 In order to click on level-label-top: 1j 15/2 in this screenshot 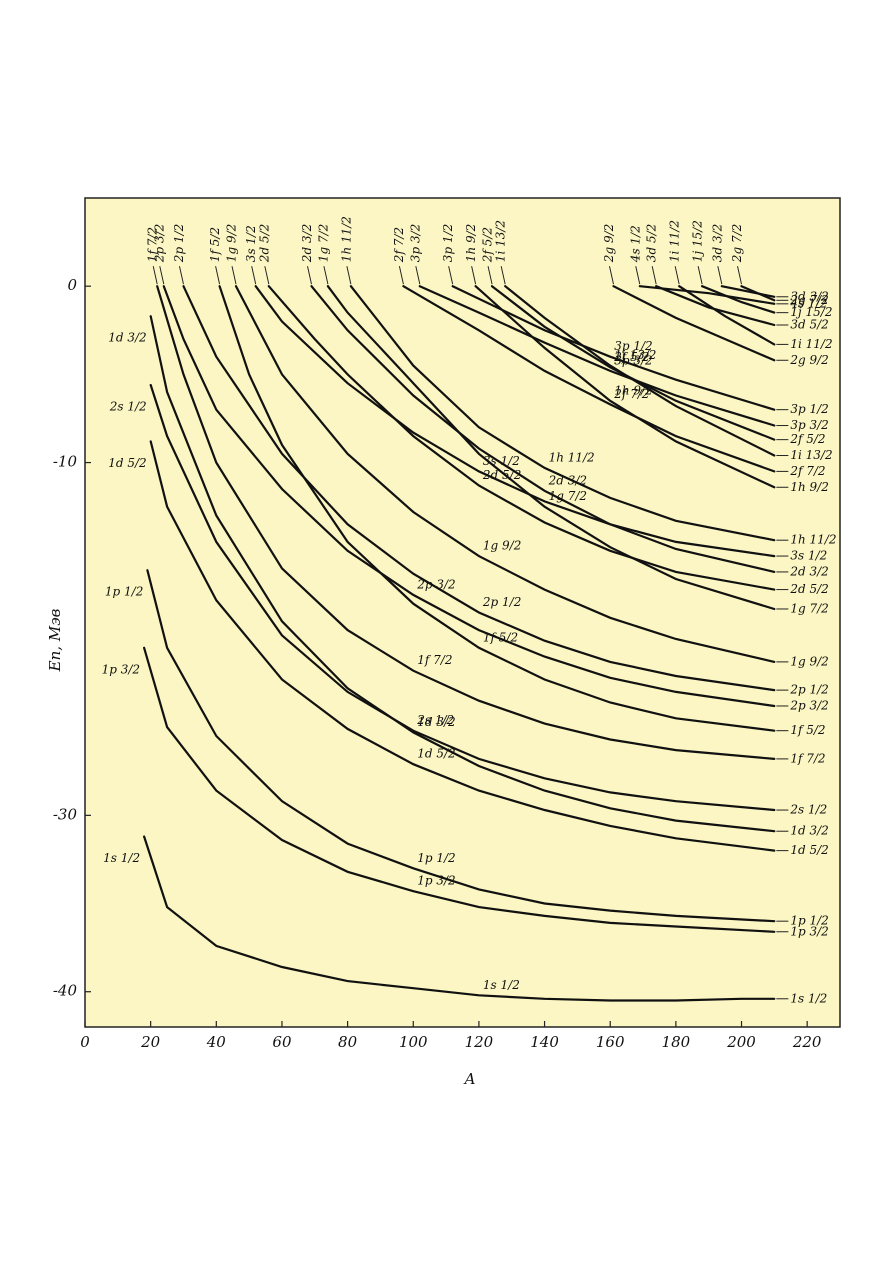, I will do `click(698, 241)`.